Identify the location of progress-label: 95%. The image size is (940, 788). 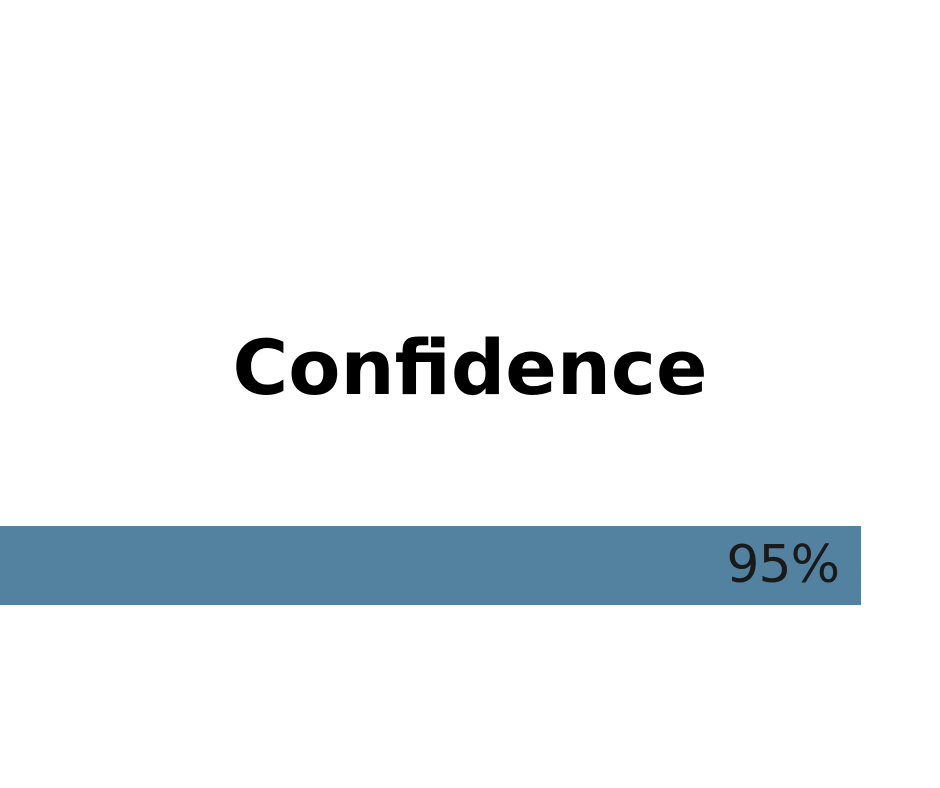
(783, 565).